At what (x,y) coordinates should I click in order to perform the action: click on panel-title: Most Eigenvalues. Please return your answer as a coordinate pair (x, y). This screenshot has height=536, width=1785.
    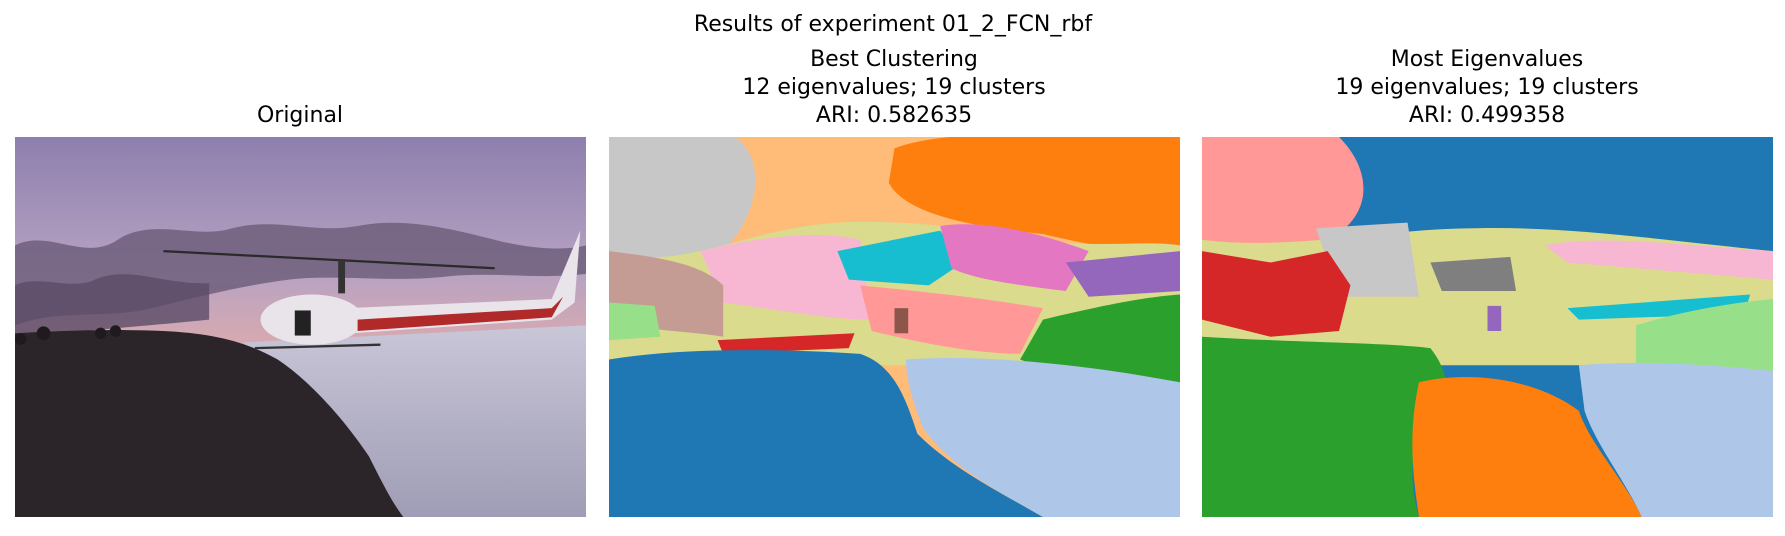
    Looking at the image, I should click on (1487, 59).